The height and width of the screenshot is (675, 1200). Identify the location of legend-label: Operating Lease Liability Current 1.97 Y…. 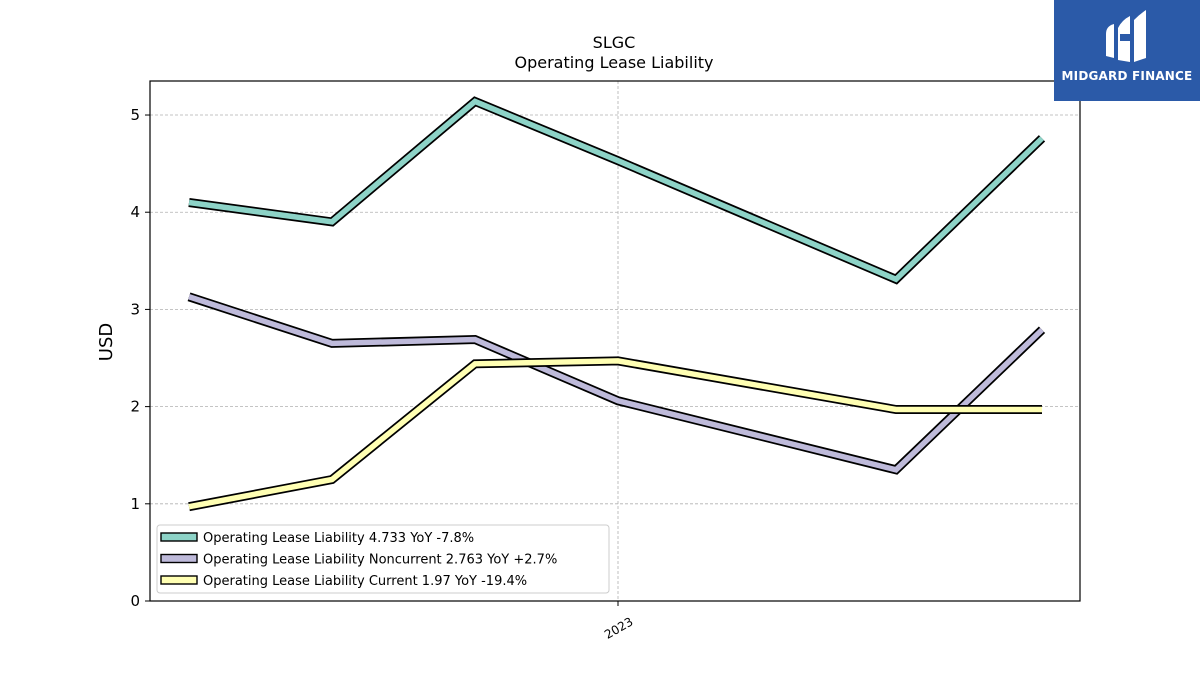
(365, 581).